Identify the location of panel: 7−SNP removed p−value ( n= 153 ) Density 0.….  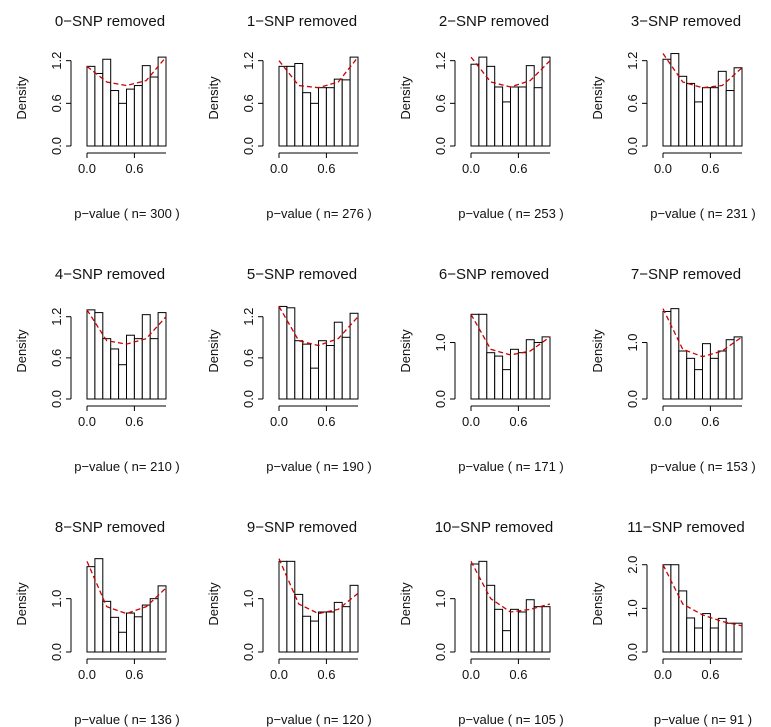
(673, 370).